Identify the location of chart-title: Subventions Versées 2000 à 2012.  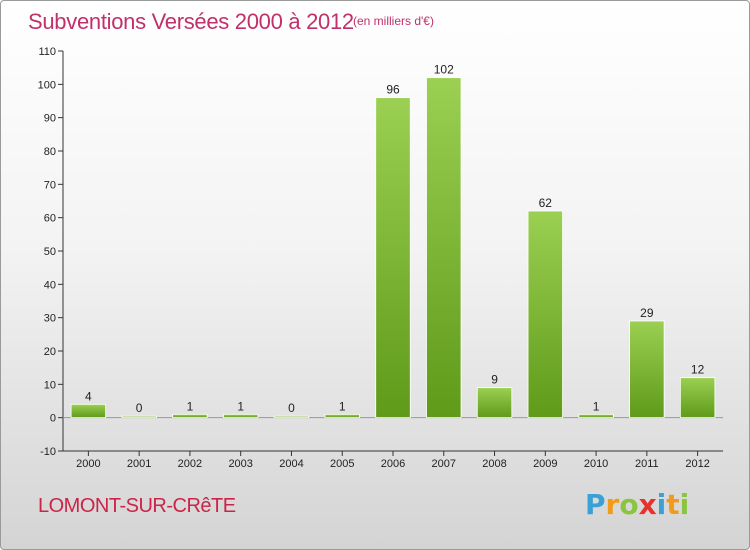
(191, 21).